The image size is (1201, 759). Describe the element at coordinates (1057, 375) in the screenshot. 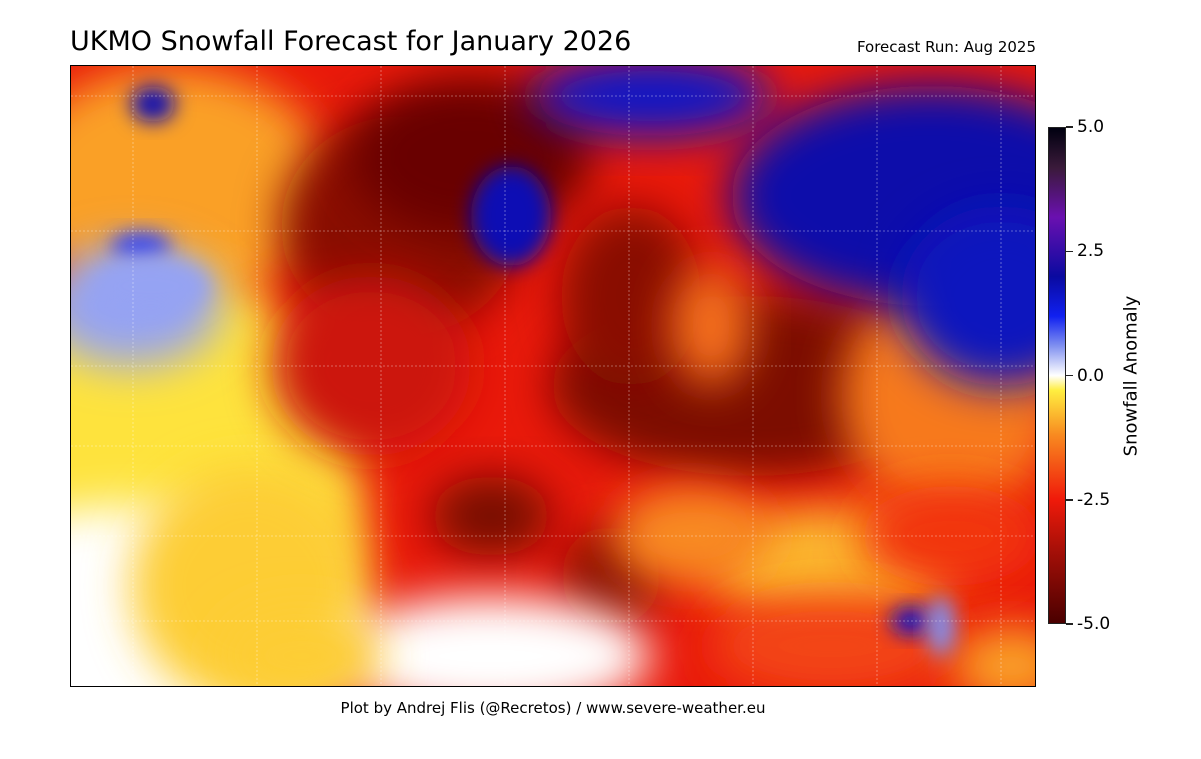

I see `colorbar` at that location.